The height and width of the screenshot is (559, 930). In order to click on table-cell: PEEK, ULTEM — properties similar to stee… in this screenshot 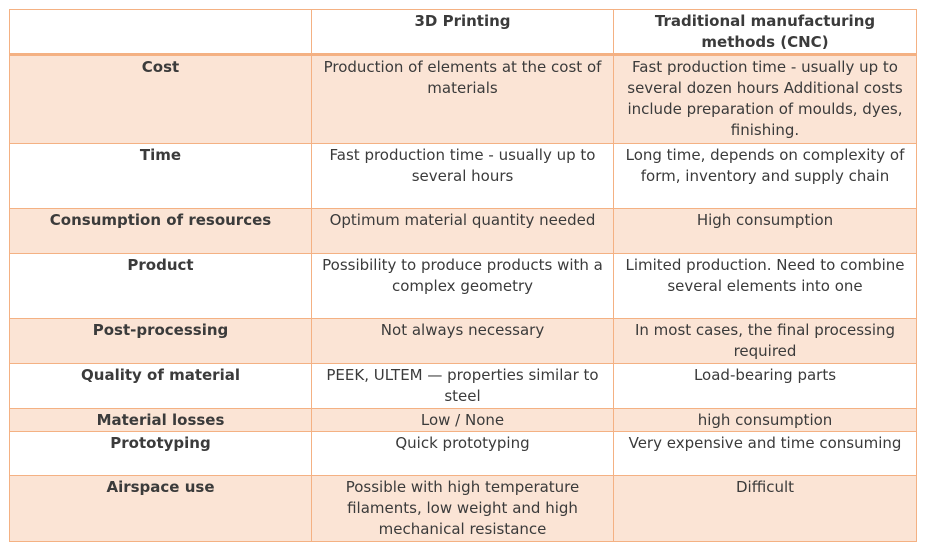, I will do `click(462, 386)`.